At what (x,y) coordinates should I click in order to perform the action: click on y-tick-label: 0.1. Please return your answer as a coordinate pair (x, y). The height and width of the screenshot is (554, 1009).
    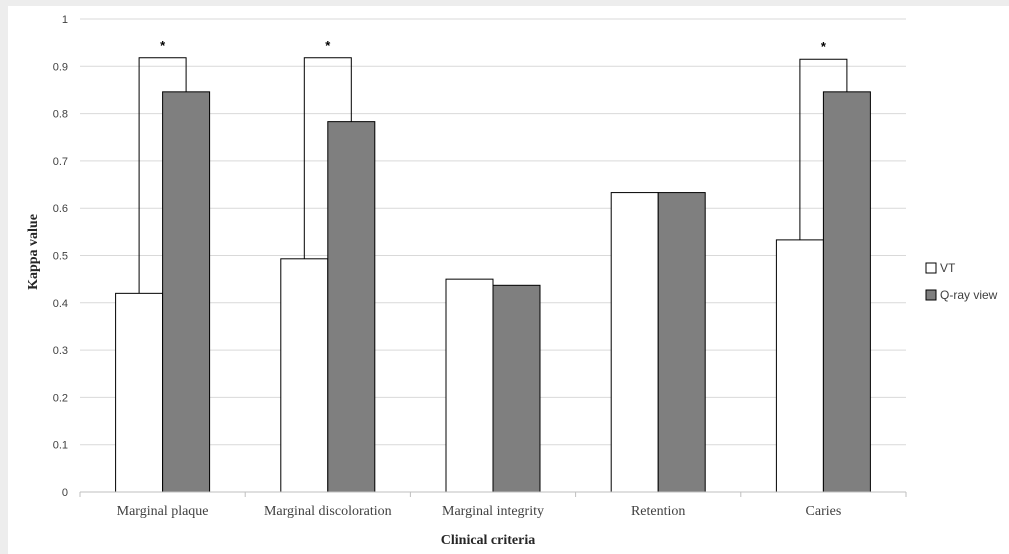
    Looking at the image, I should click on (60, 446).